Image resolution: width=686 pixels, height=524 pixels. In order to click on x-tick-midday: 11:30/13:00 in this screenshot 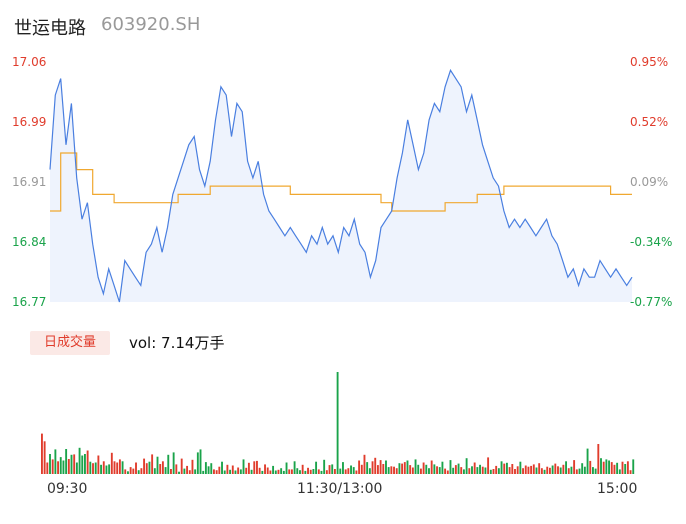, I will do `click(340, 489)`.